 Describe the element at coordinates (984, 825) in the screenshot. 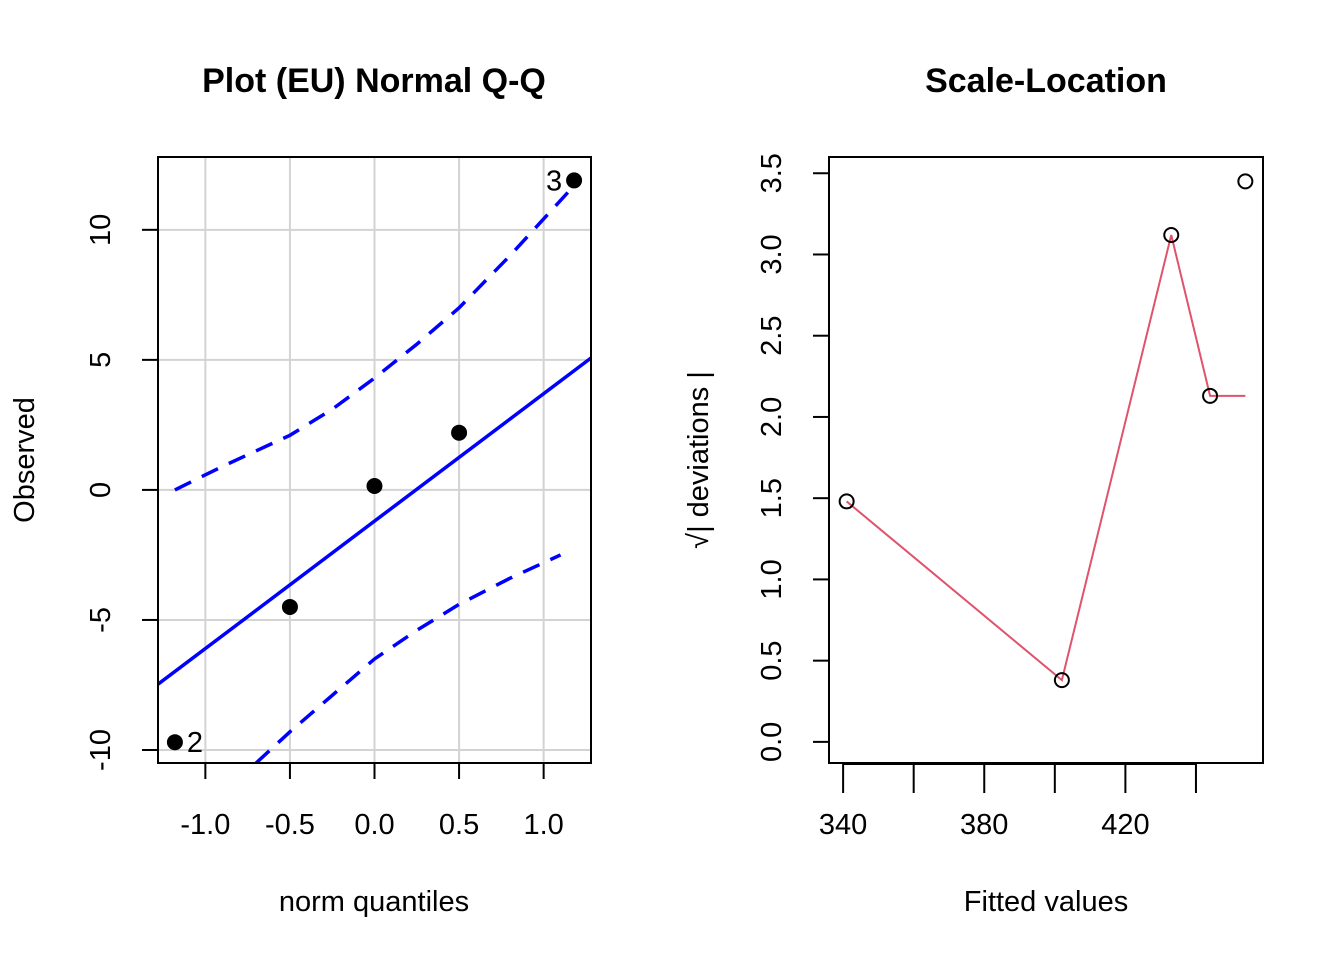

I see `sl-x-tick-label-2: 380` at that location.